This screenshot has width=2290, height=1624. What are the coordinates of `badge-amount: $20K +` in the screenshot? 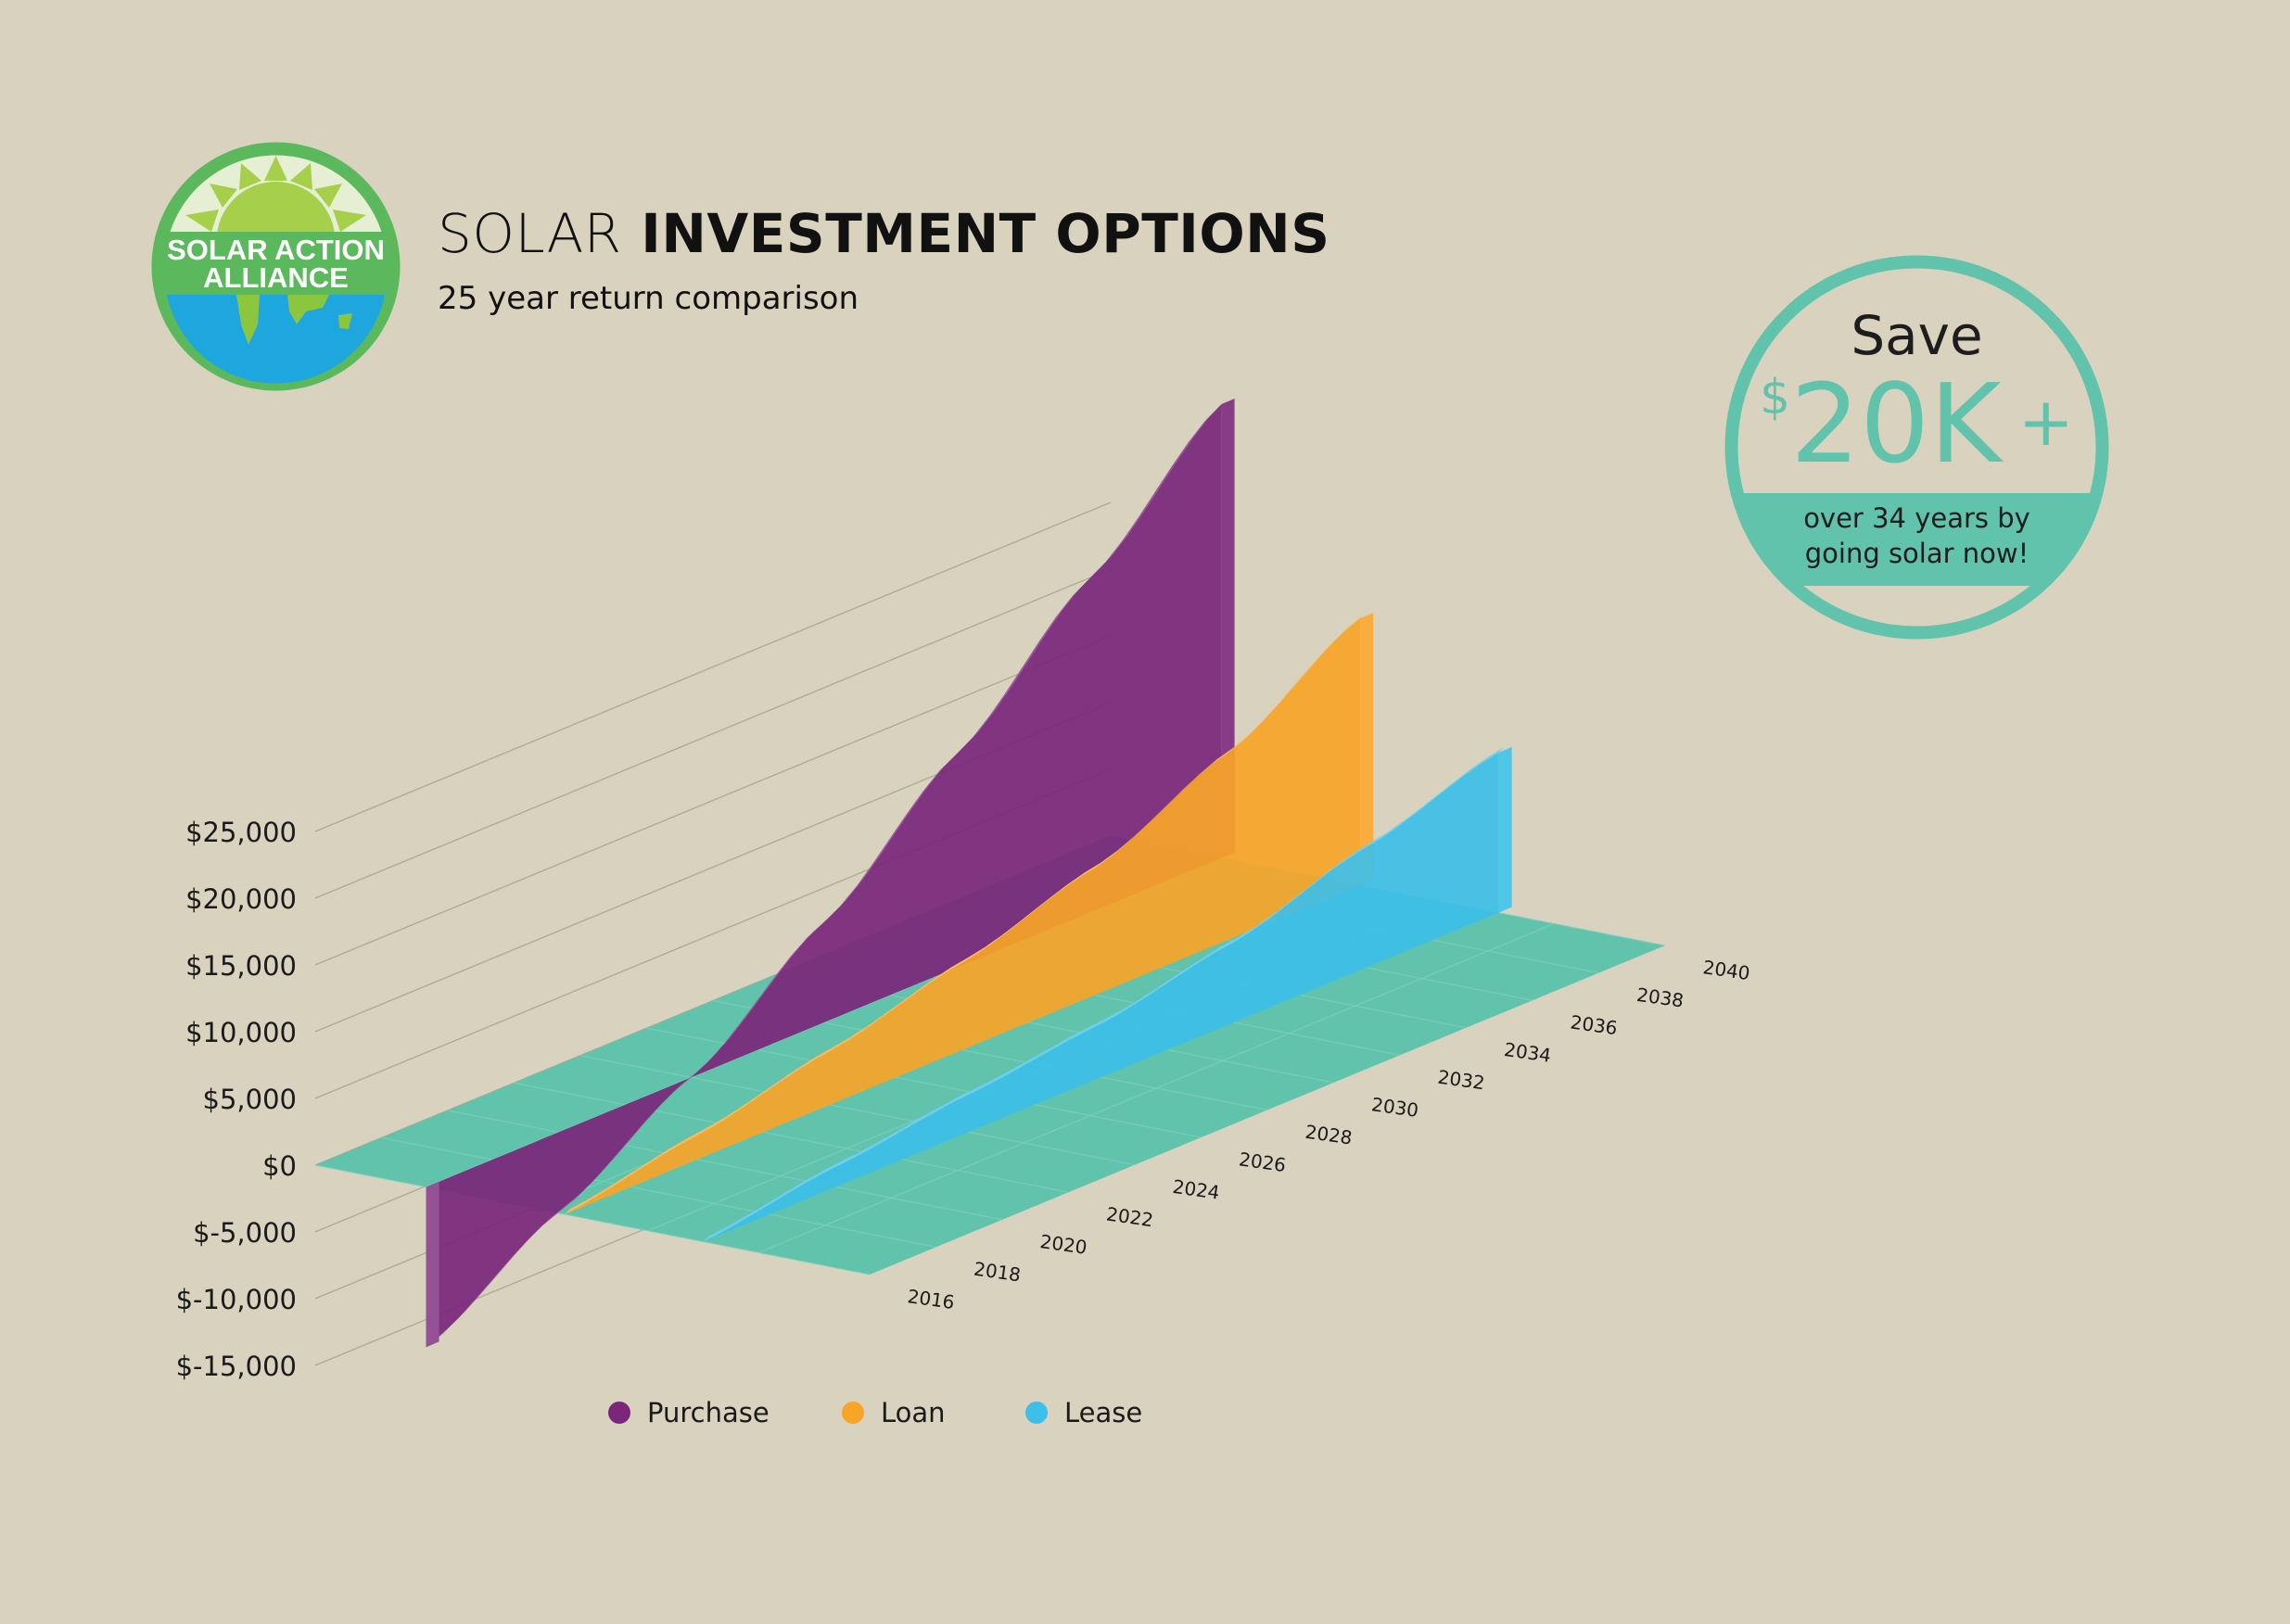 It's located at (1917, 424).